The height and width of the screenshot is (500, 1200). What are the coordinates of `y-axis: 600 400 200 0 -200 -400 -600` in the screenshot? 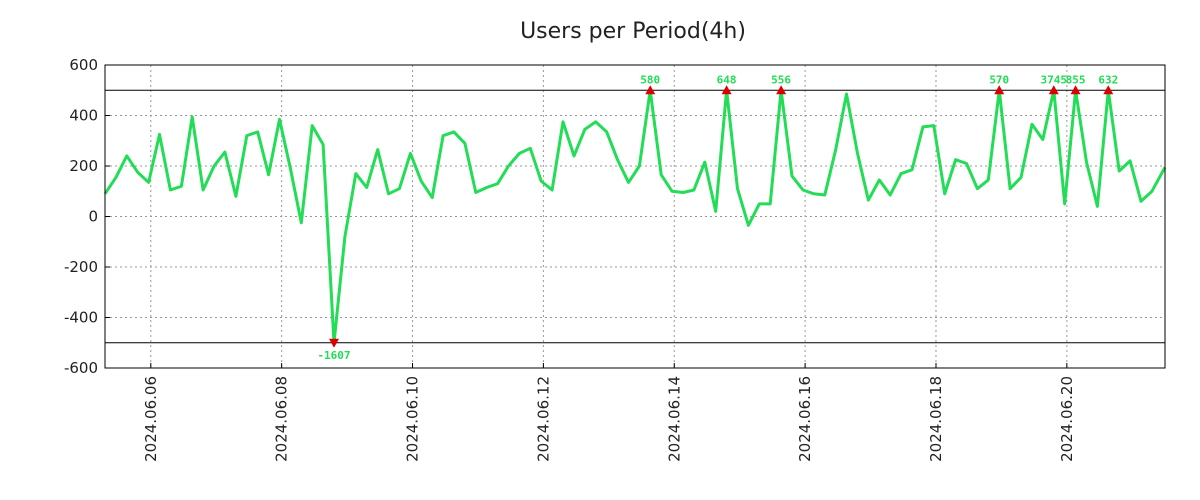 It's located at (87, 216).